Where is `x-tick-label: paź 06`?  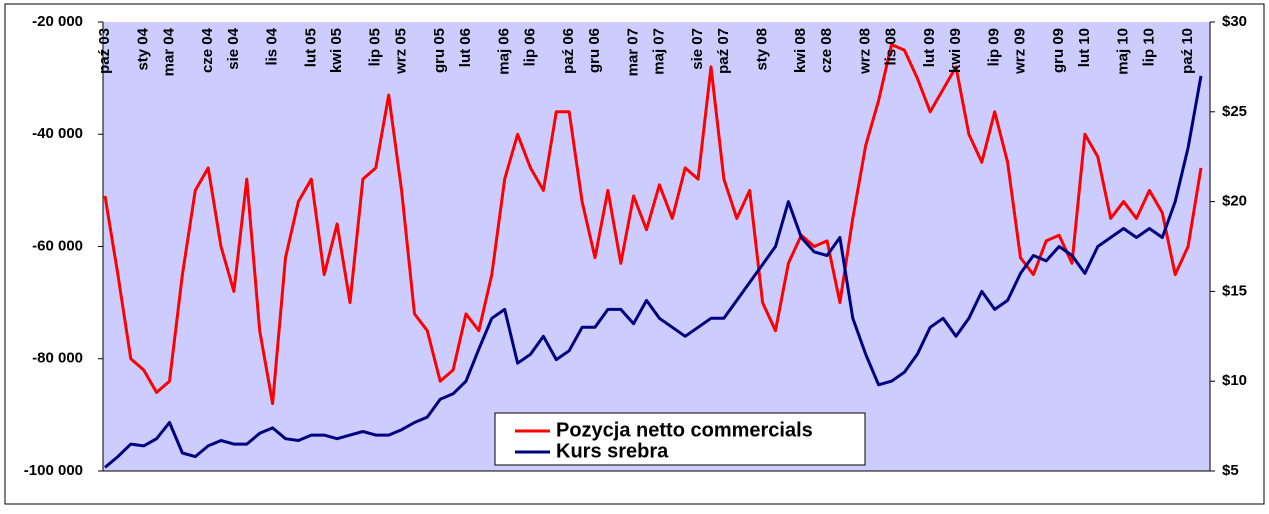 x-tick-label: paź 06 is located at coordinates (568, 51).